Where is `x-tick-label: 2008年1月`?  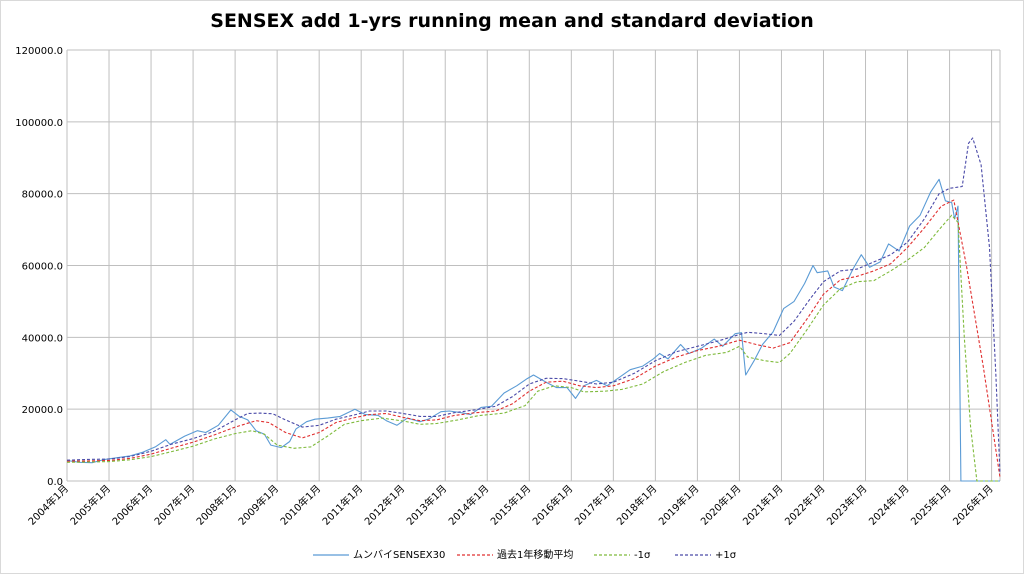
x-tick-label: 2008年1月 is located at coordinates (216, 505).